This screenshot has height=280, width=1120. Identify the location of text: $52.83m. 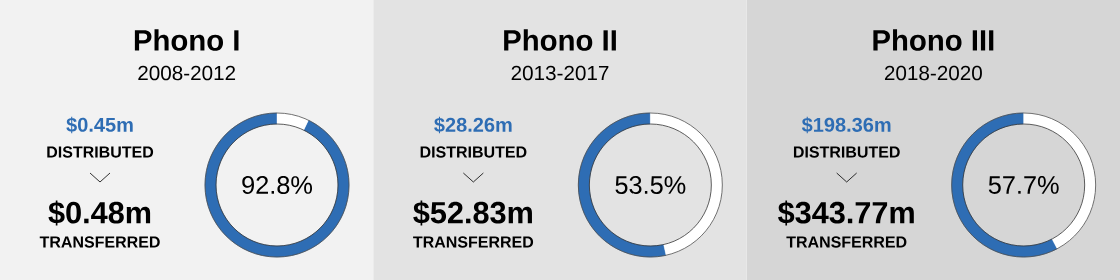
(472, 213).